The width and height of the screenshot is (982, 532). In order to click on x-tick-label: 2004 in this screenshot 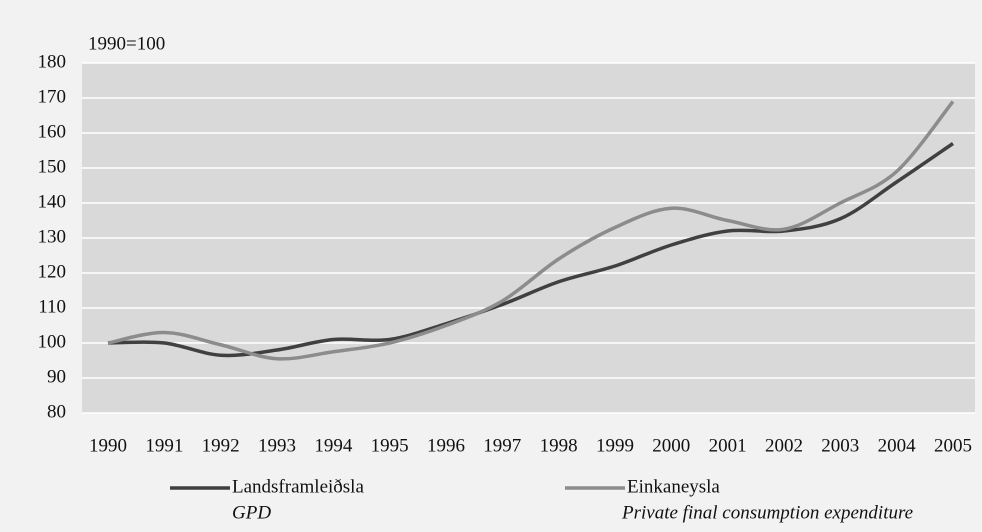, I will do `click(897, 445)`.